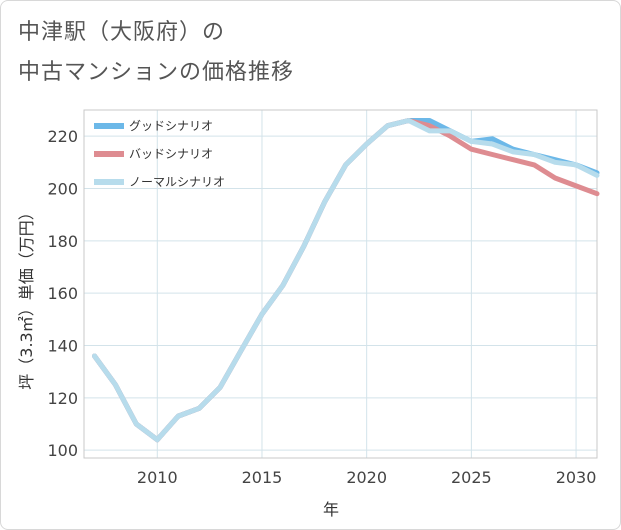  Describe the element at coordinates (62, 136) in the screenshot. I see `y-tick-label: 220` at that location.